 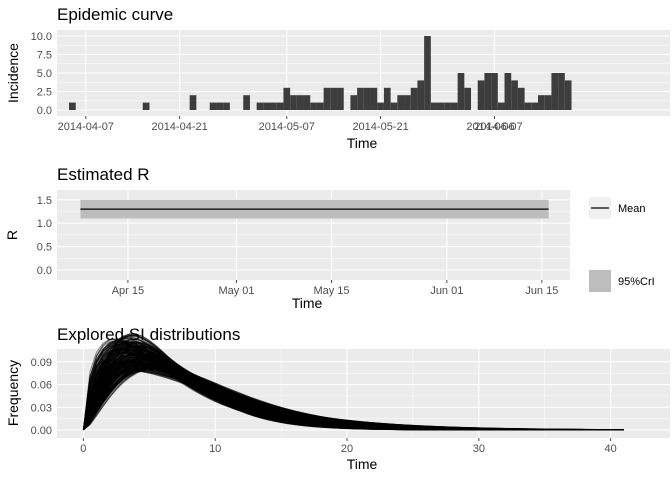 What do you see at coordinates (86, 127) in the screenshot?
I see `epi-x-tick-label: 2014-04-07` at bounding box center [86, 127].